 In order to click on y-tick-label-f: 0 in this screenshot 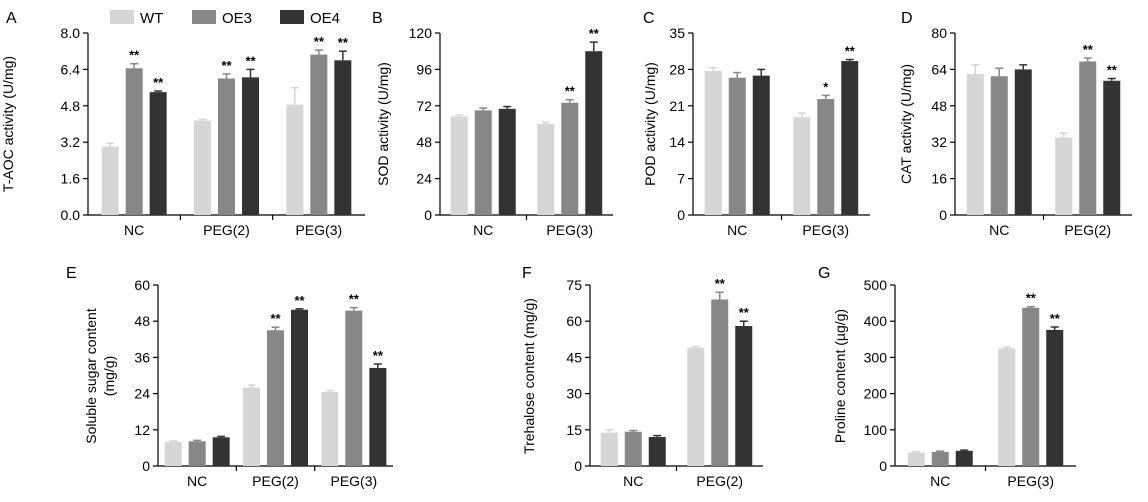, I will do `click(578, 466)`.